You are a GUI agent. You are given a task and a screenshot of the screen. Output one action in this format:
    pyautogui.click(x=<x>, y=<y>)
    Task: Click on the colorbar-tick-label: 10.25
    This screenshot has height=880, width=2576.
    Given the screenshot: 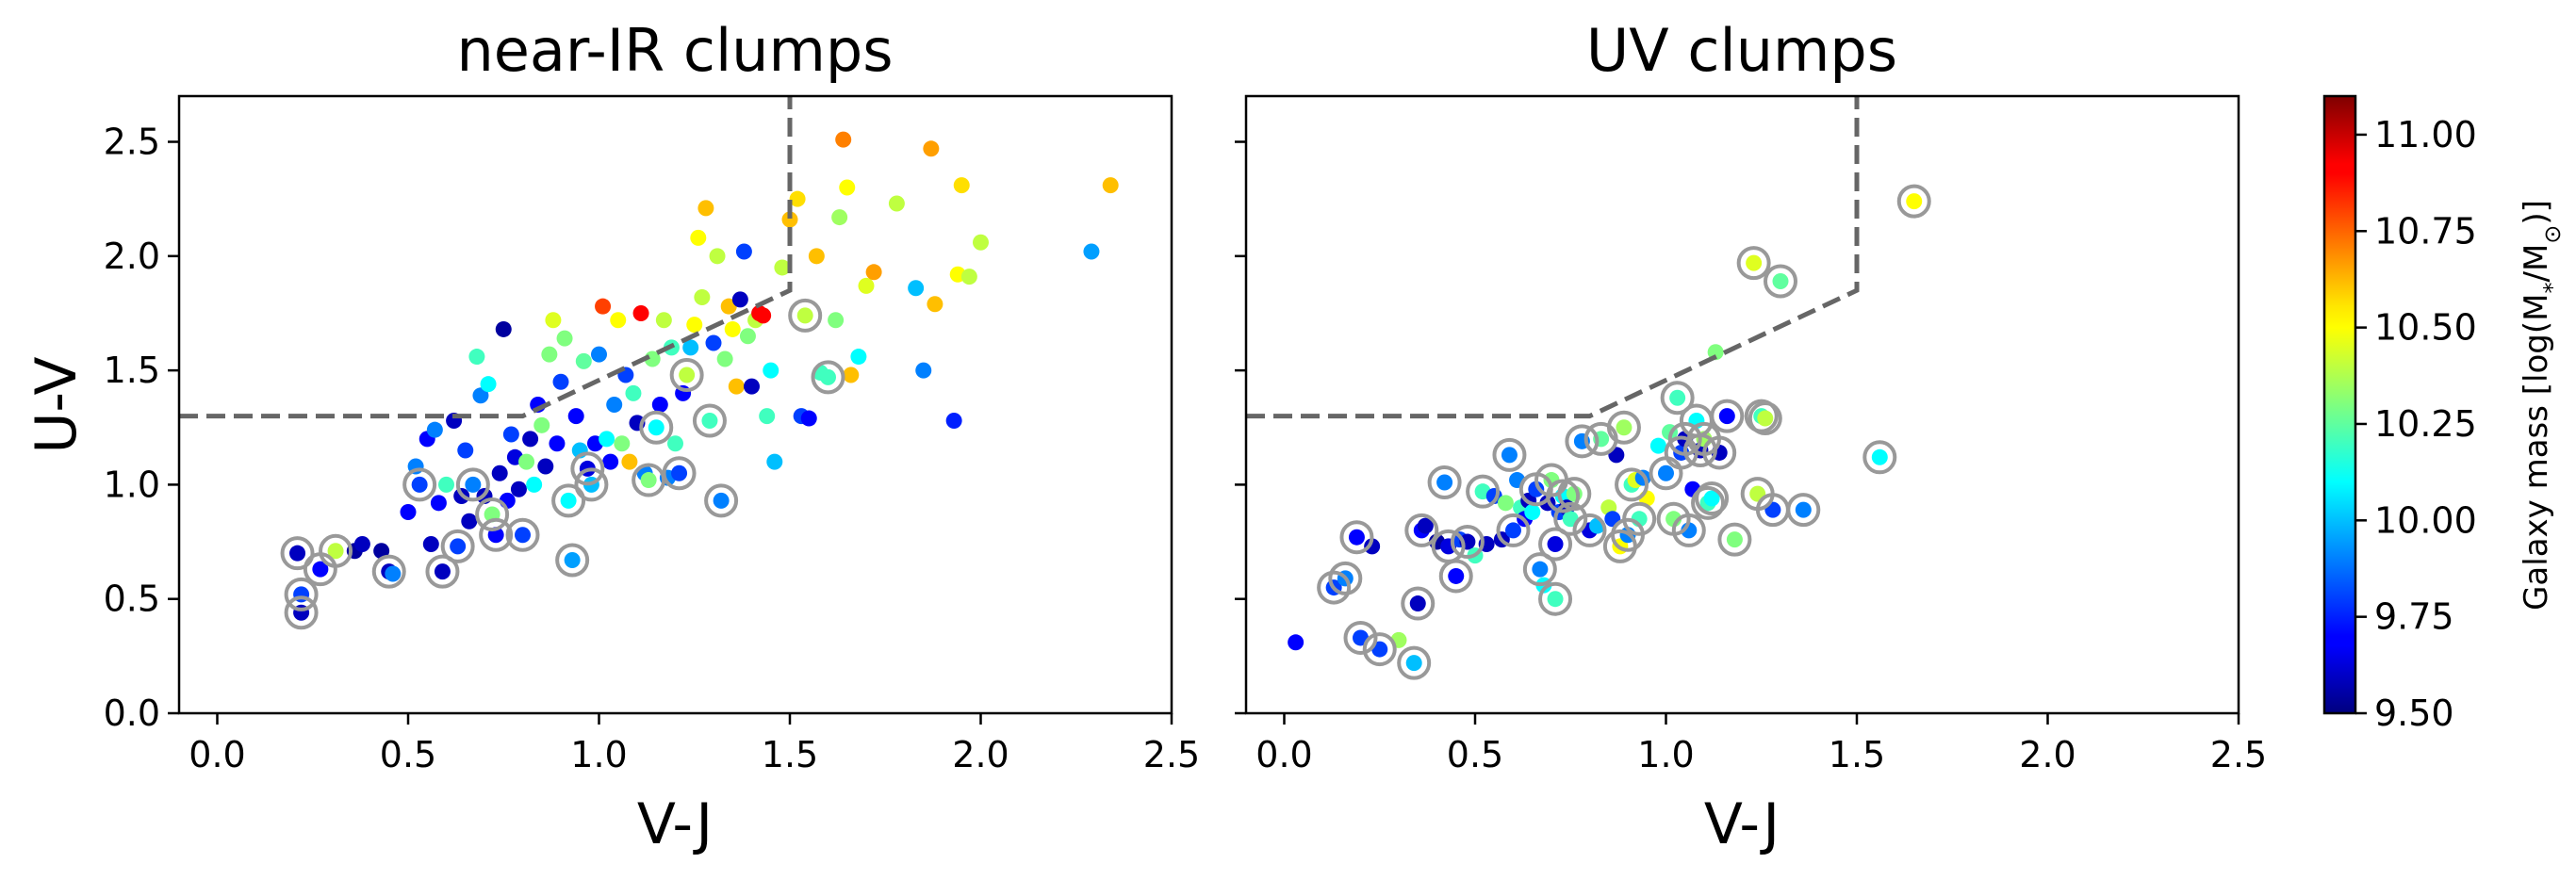 What is the action you would take?
    pyautogui.click(x=2425, y=424)
    